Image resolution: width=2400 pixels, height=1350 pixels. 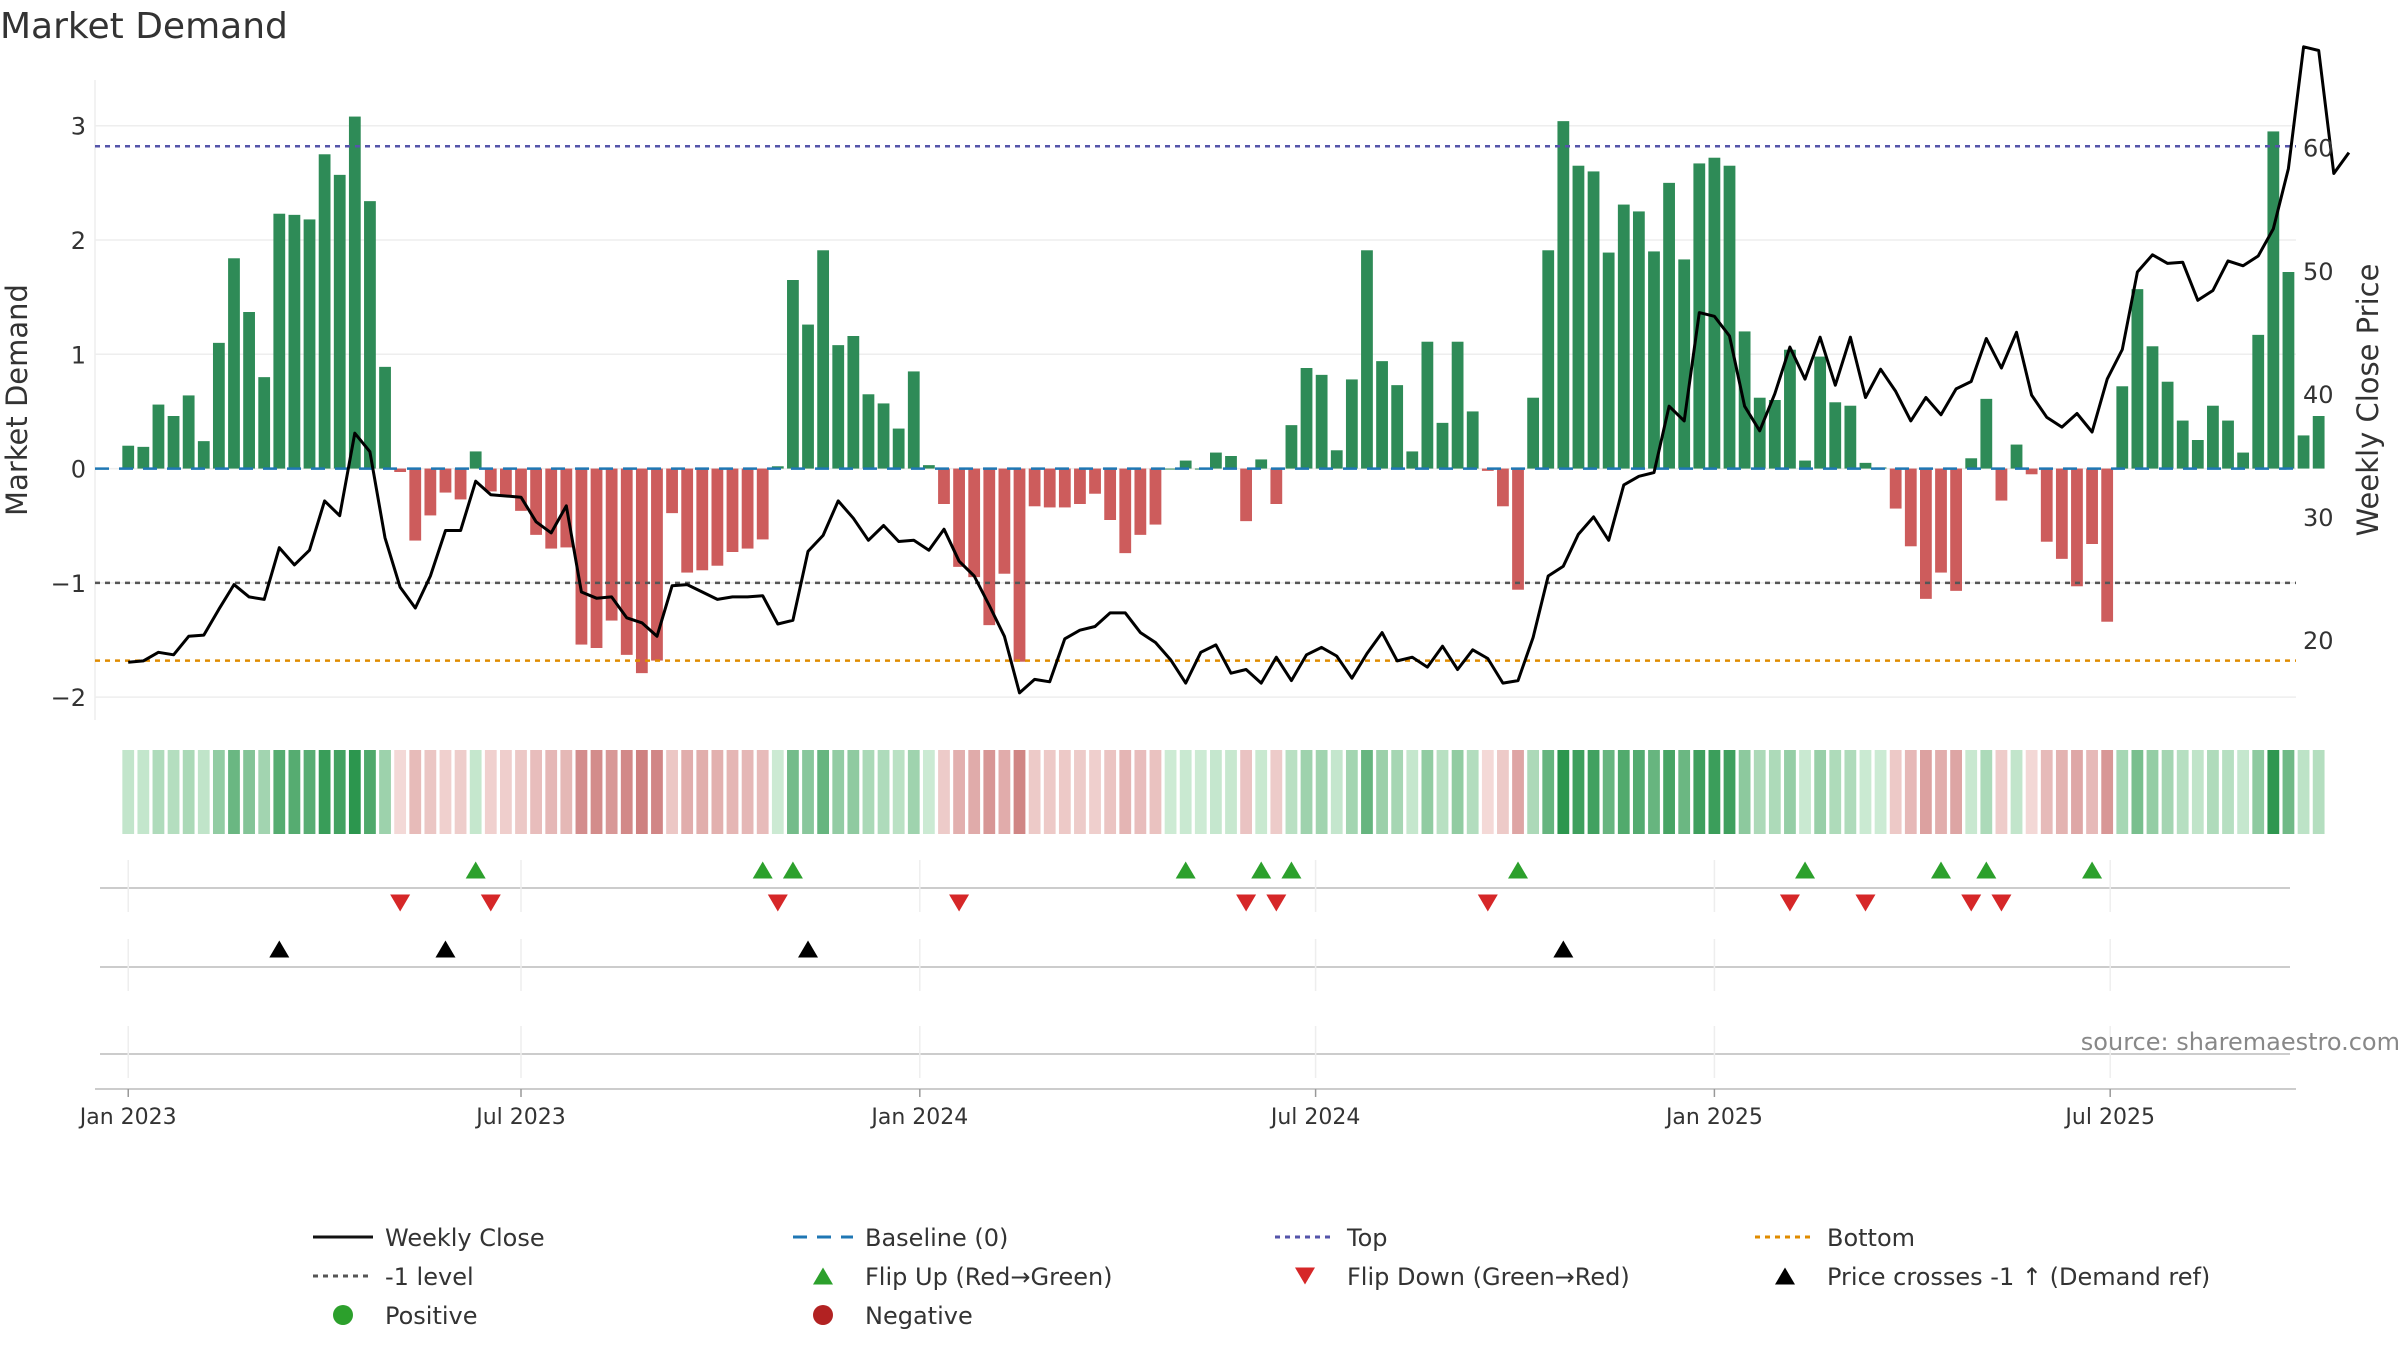 I want to click on legend-label: Price crosses -1 ↑ (Demand ref), so click(x=2018, y=1277).